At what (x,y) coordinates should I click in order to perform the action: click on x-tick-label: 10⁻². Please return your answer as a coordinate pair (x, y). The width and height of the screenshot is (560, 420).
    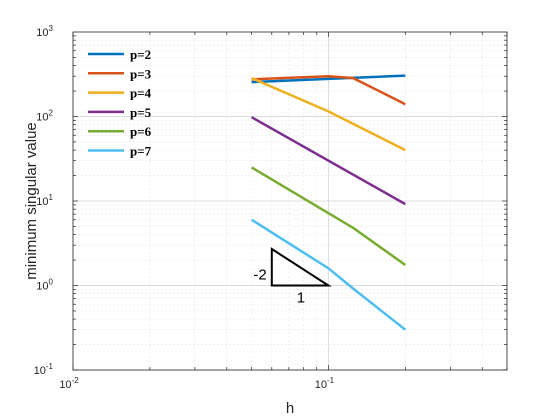
    Looking at the image, I should click on (69, 383).